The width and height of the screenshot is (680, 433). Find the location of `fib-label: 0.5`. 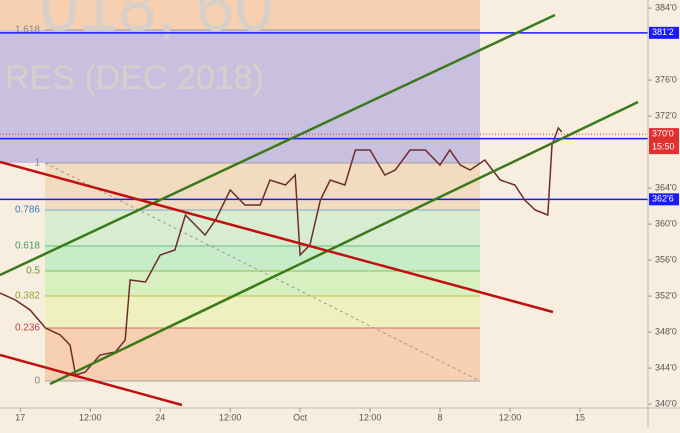

fib-label: 0.5 is located at coordinates (33, 271).